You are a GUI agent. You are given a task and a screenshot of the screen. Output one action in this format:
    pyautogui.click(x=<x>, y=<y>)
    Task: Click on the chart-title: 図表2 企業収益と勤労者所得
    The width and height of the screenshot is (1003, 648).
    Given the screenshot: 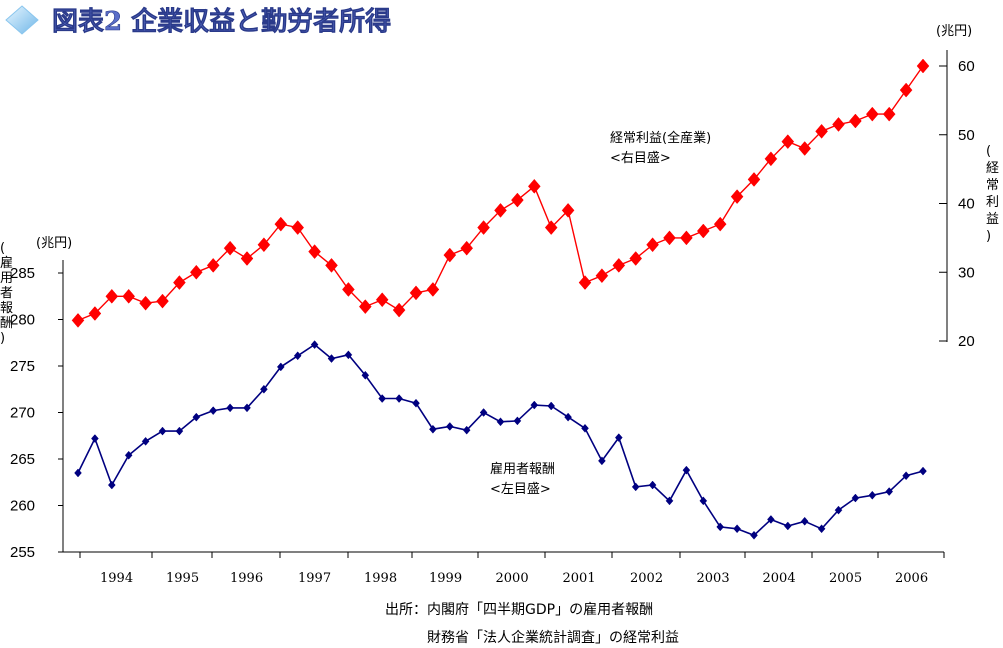 What is the action you would take?
    pyautogui.click(x=198, y=21)
    